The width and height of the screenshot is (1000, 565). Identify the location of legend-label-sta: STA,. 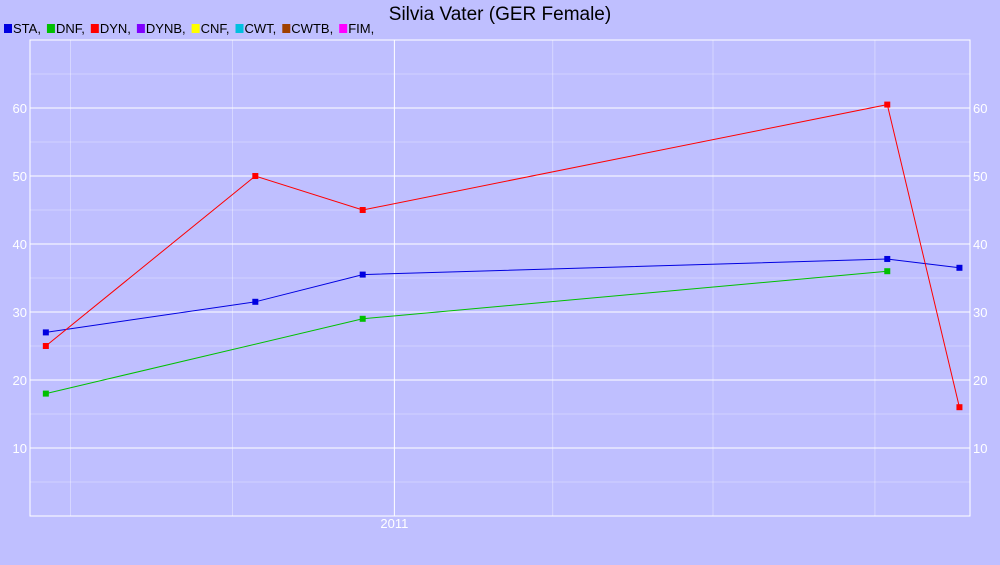
(27, 28).